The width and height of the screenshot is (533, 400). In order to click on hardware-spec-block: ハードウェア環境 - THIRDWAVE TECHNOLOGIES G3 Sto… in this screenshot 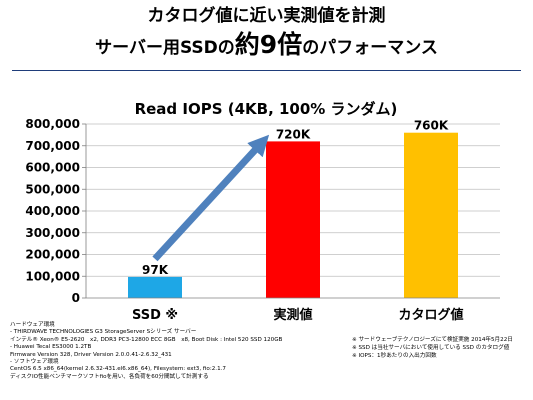, I will do `click(175, 351)`.